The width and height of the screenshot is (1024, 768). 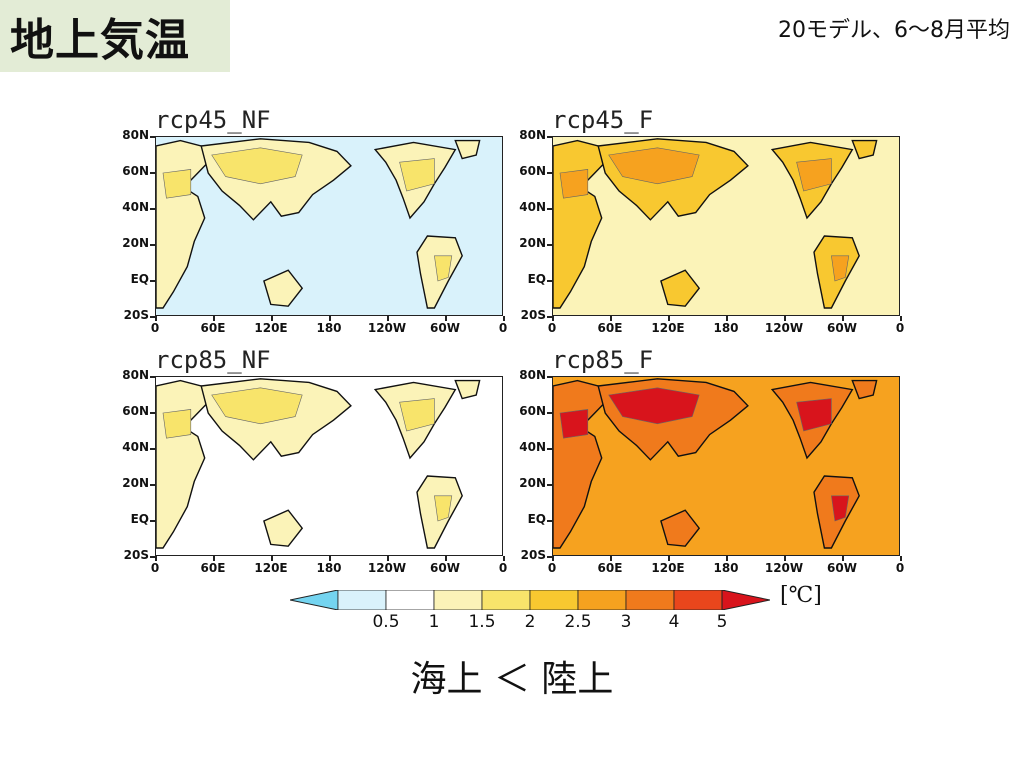 What do you see at coordinates (532, 207) in the screenshot?
I see `y-tick-label: 40N` at bounding box center [532, 207].